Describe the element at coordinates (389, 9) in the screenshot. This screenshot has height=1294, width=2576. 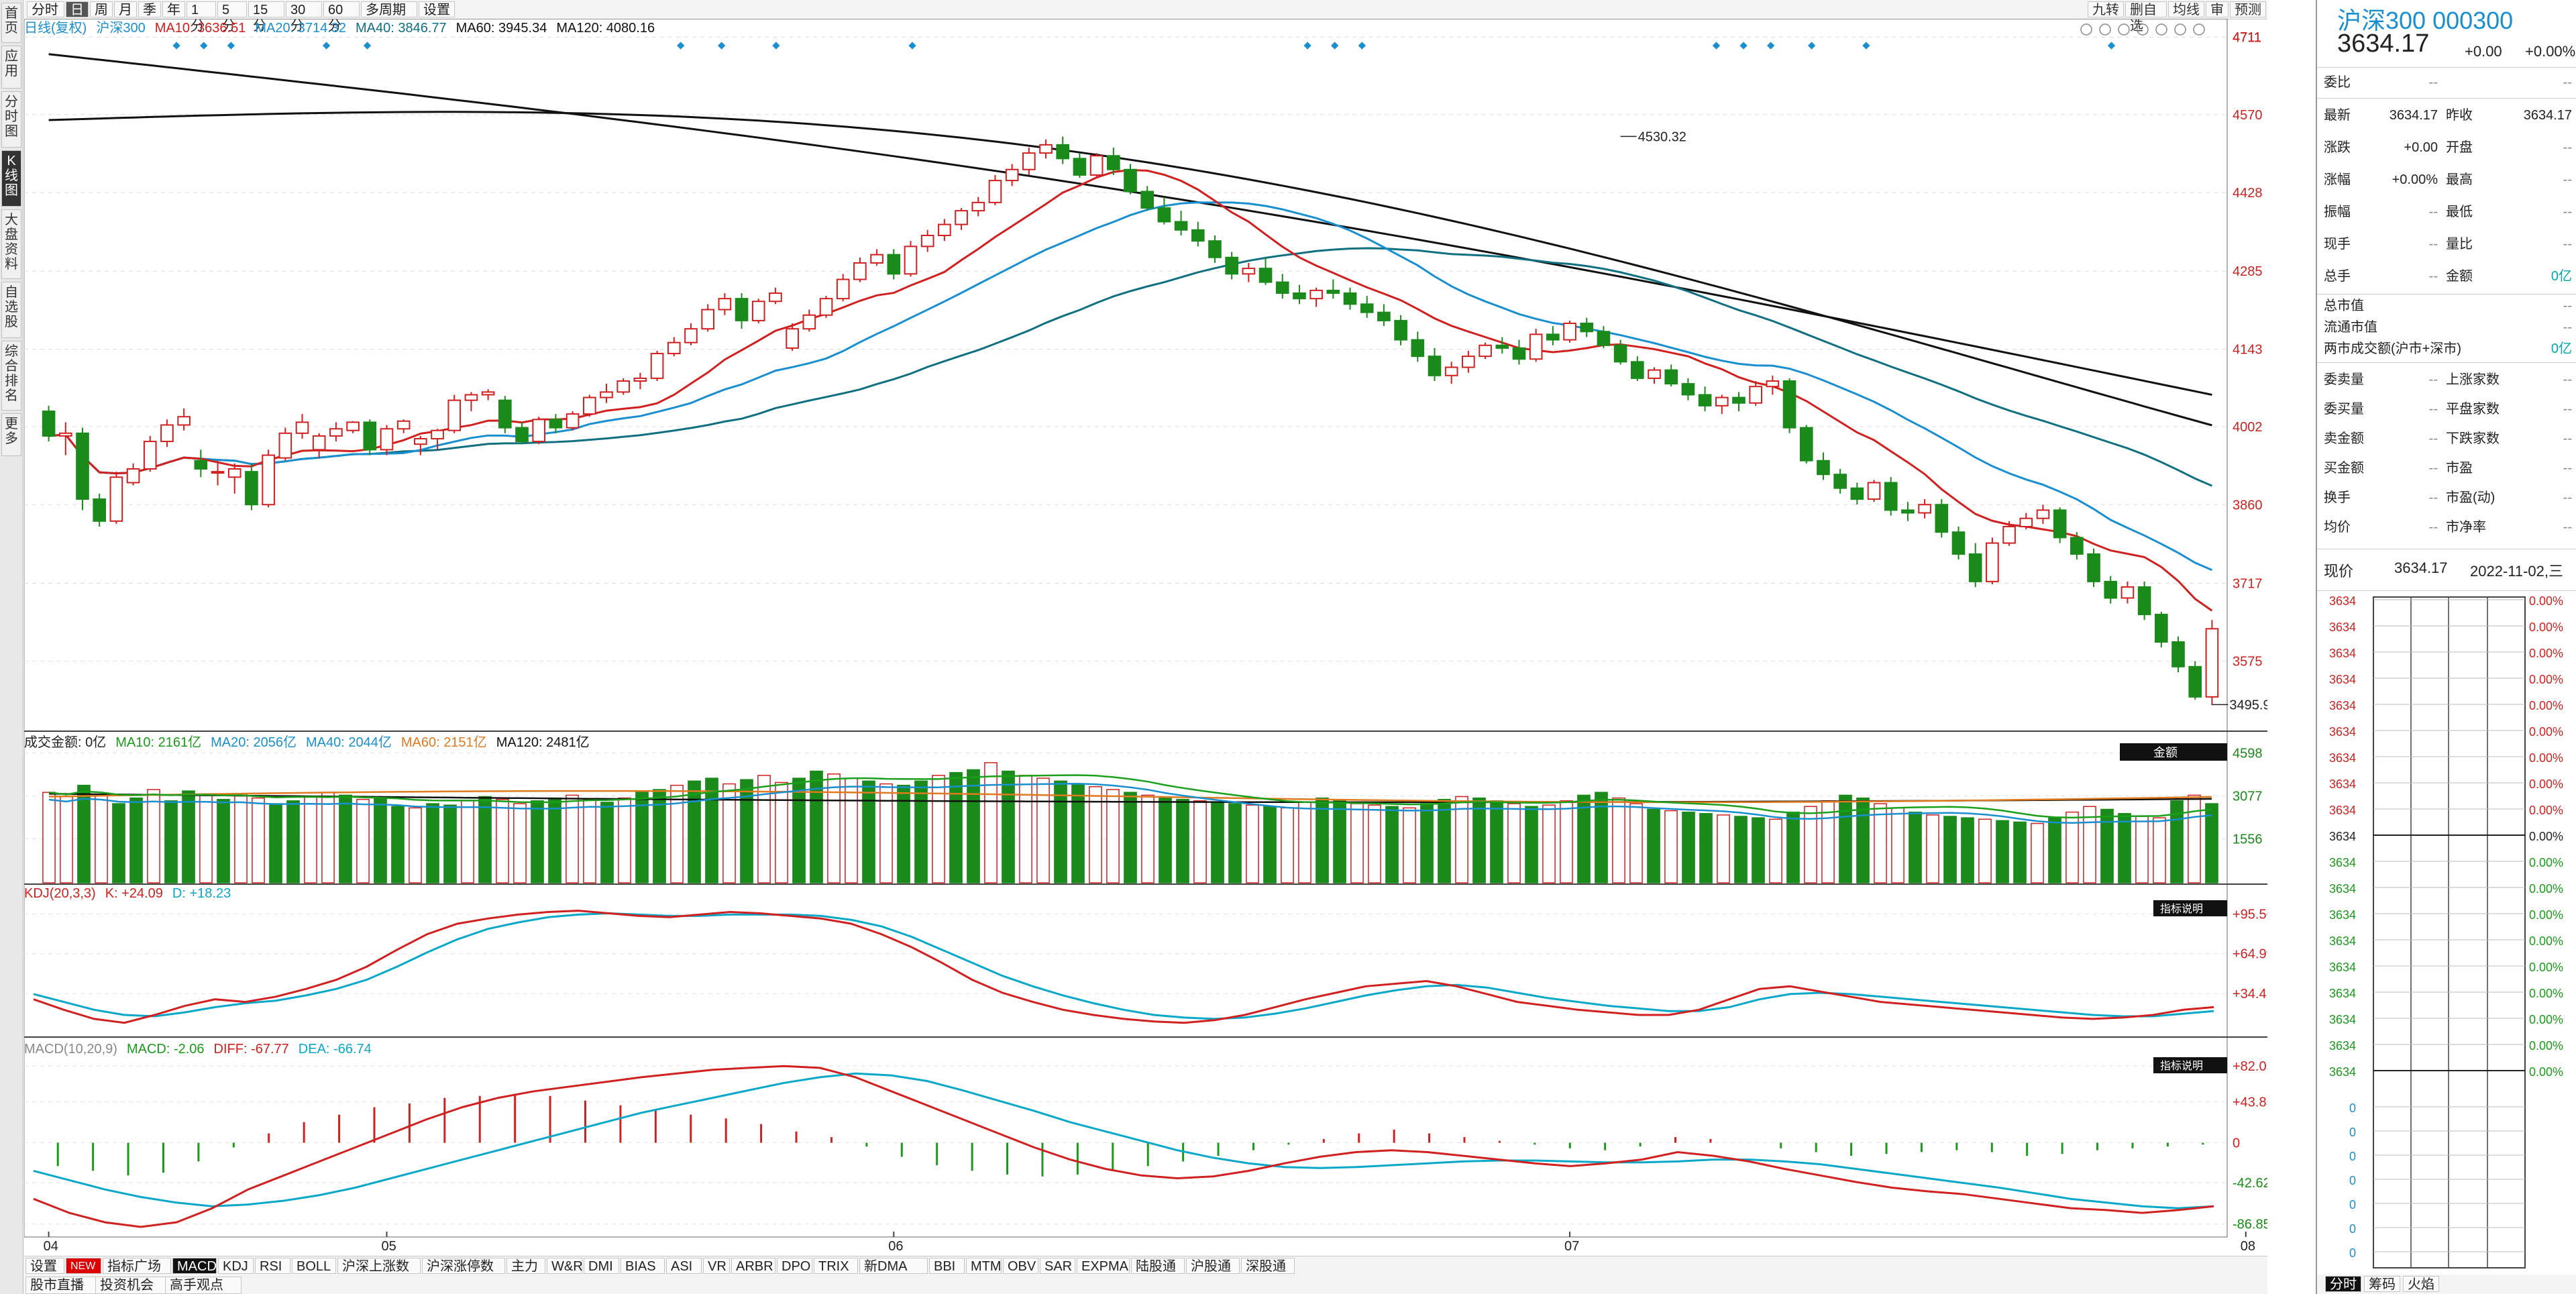
I see `period-tab-11: 多周期` at that location.